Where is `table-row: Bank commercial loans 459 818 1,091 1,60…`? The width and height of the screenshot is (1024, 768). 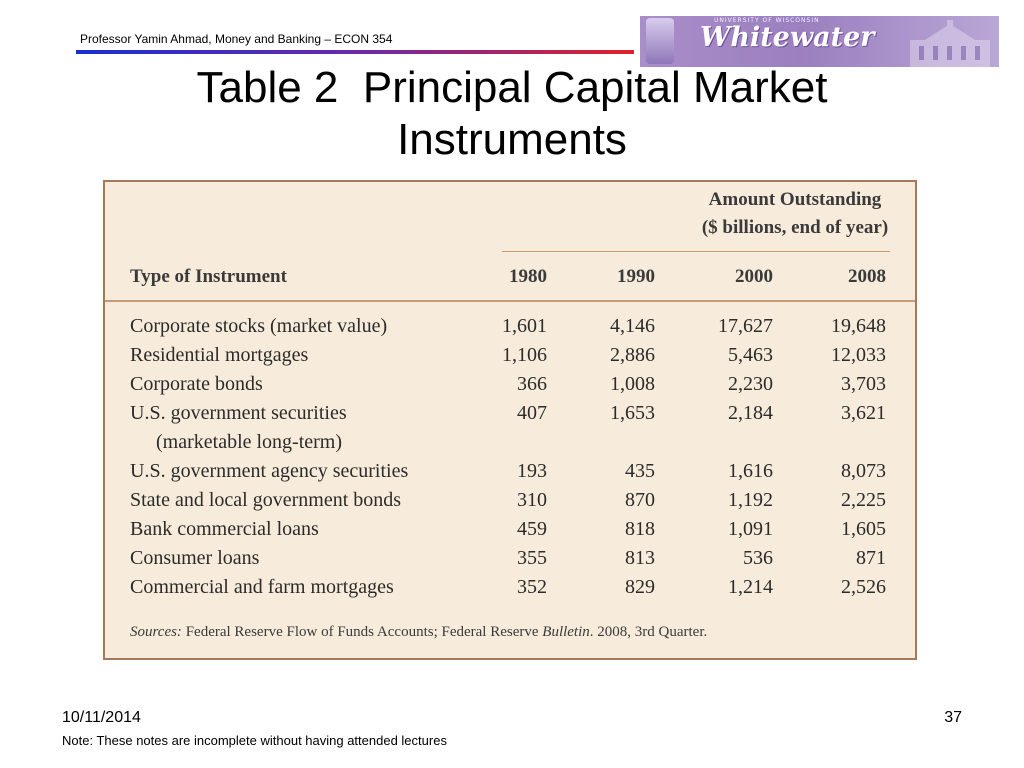
table-row: Bank commercial loans 459 818 1,091 1,60… is located at coordinates (510, 532).